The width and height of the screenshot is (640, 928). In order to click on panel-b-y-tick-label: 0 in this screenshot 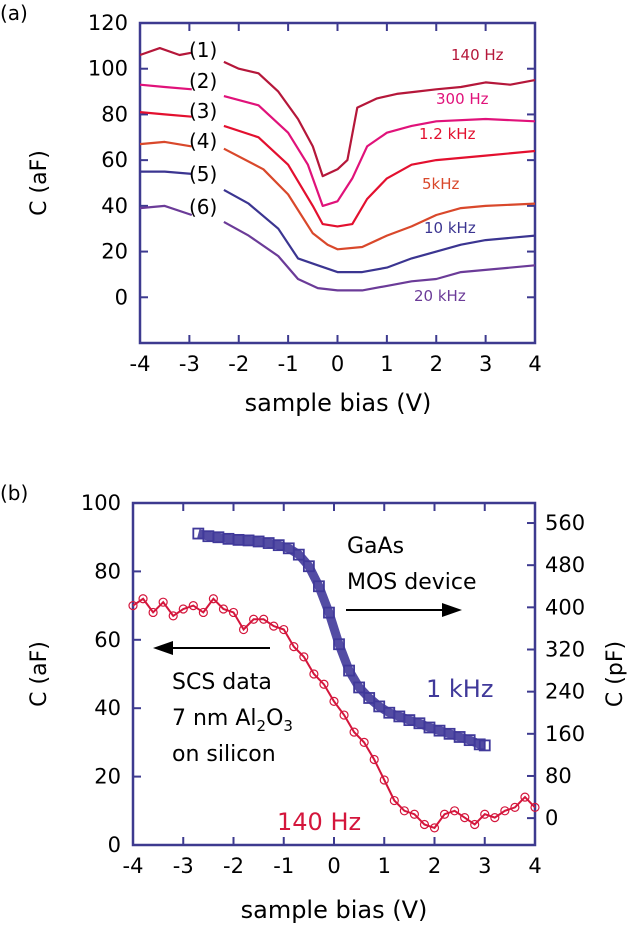, I will do `click(114, 845)`.